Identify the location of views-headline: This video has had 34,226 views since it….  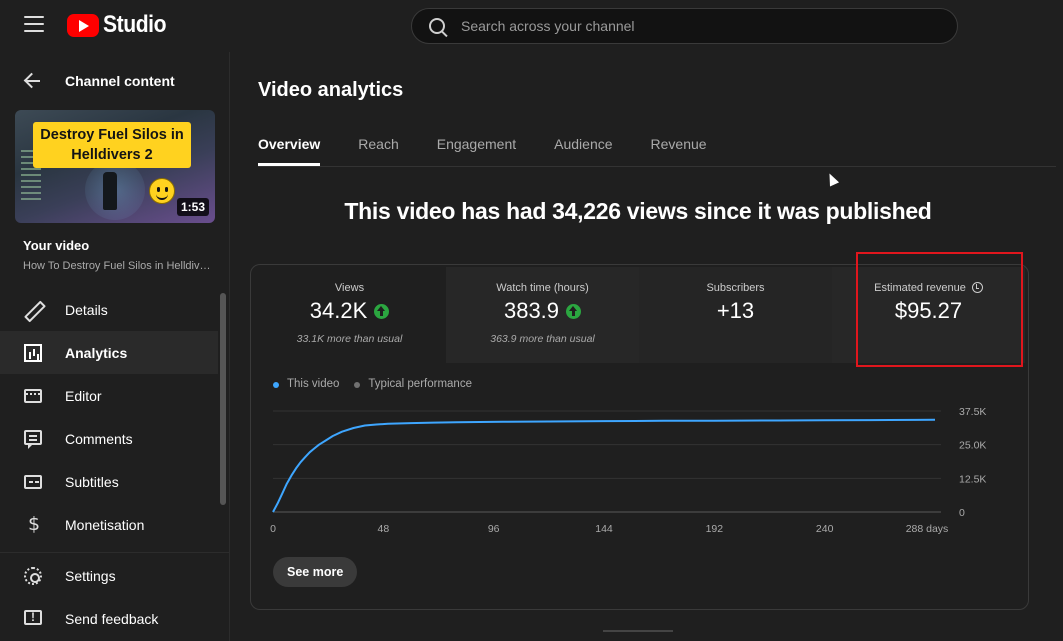
(638, 211).